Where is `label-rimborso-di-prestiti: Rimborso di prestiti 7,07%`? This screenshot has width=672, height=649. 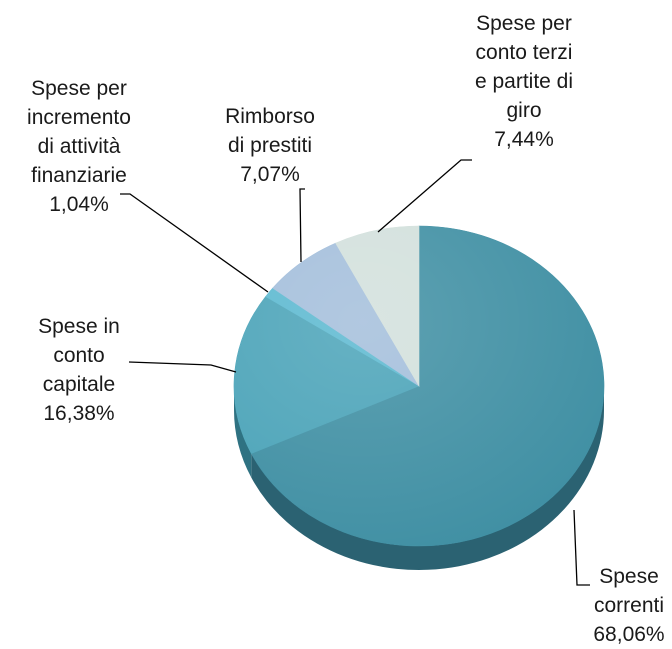
label-rimborso-di-prestiti: Rimborso di prestiti 7,07% is located at coordinates (270, 145).